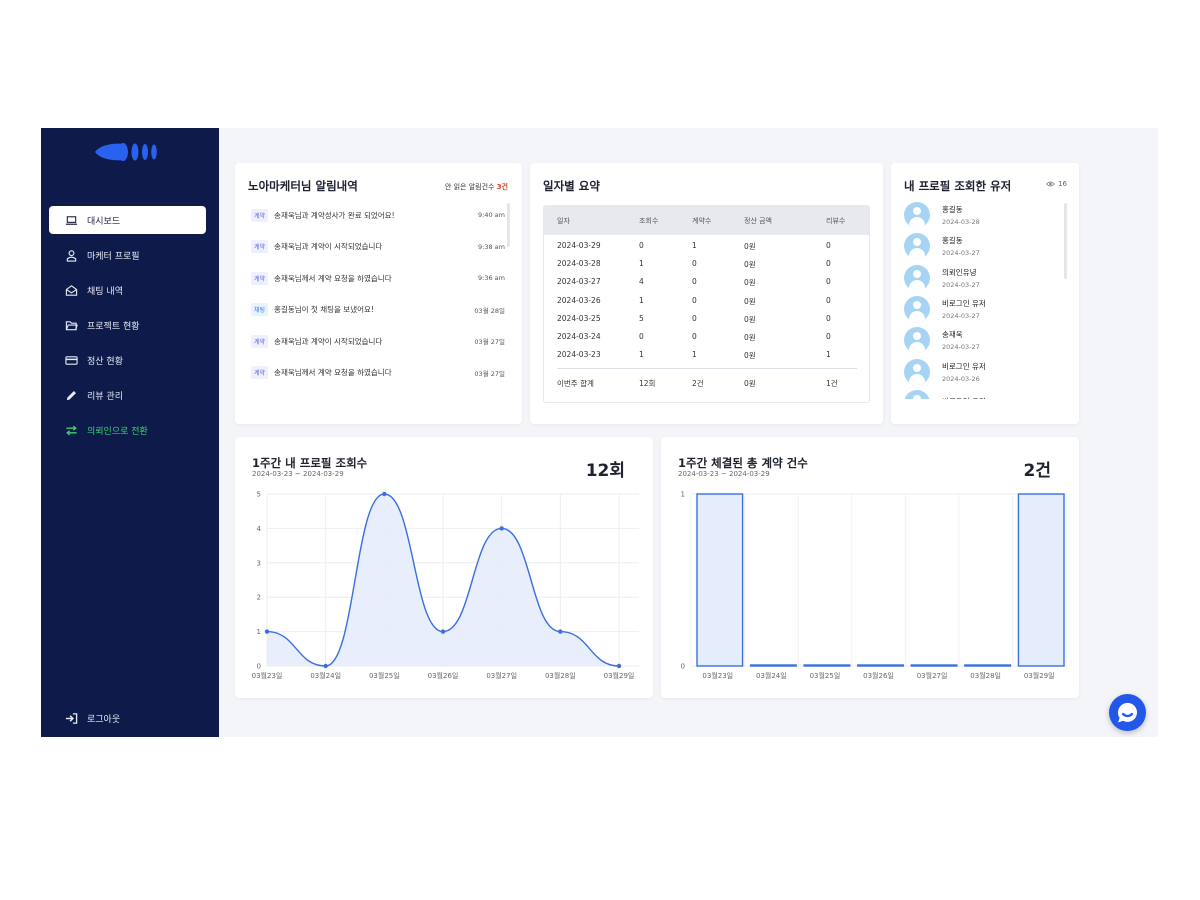 The image size is (1200, 900). Describe the element at coordinates (952, 209) in the screenshot. I see `viewer-name: 홍길동` at that location.